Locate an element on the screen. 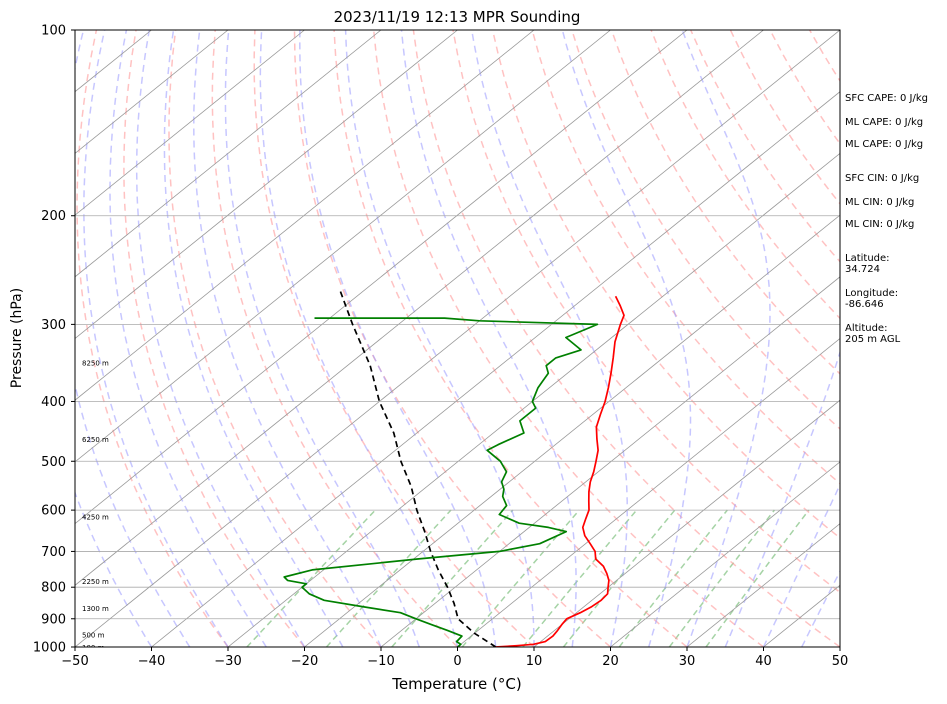 The height and width of the screenshot is (704, 947). ml-cin-text-2: ML CIN: 0 J/kg is located at coordinates (879, 224).